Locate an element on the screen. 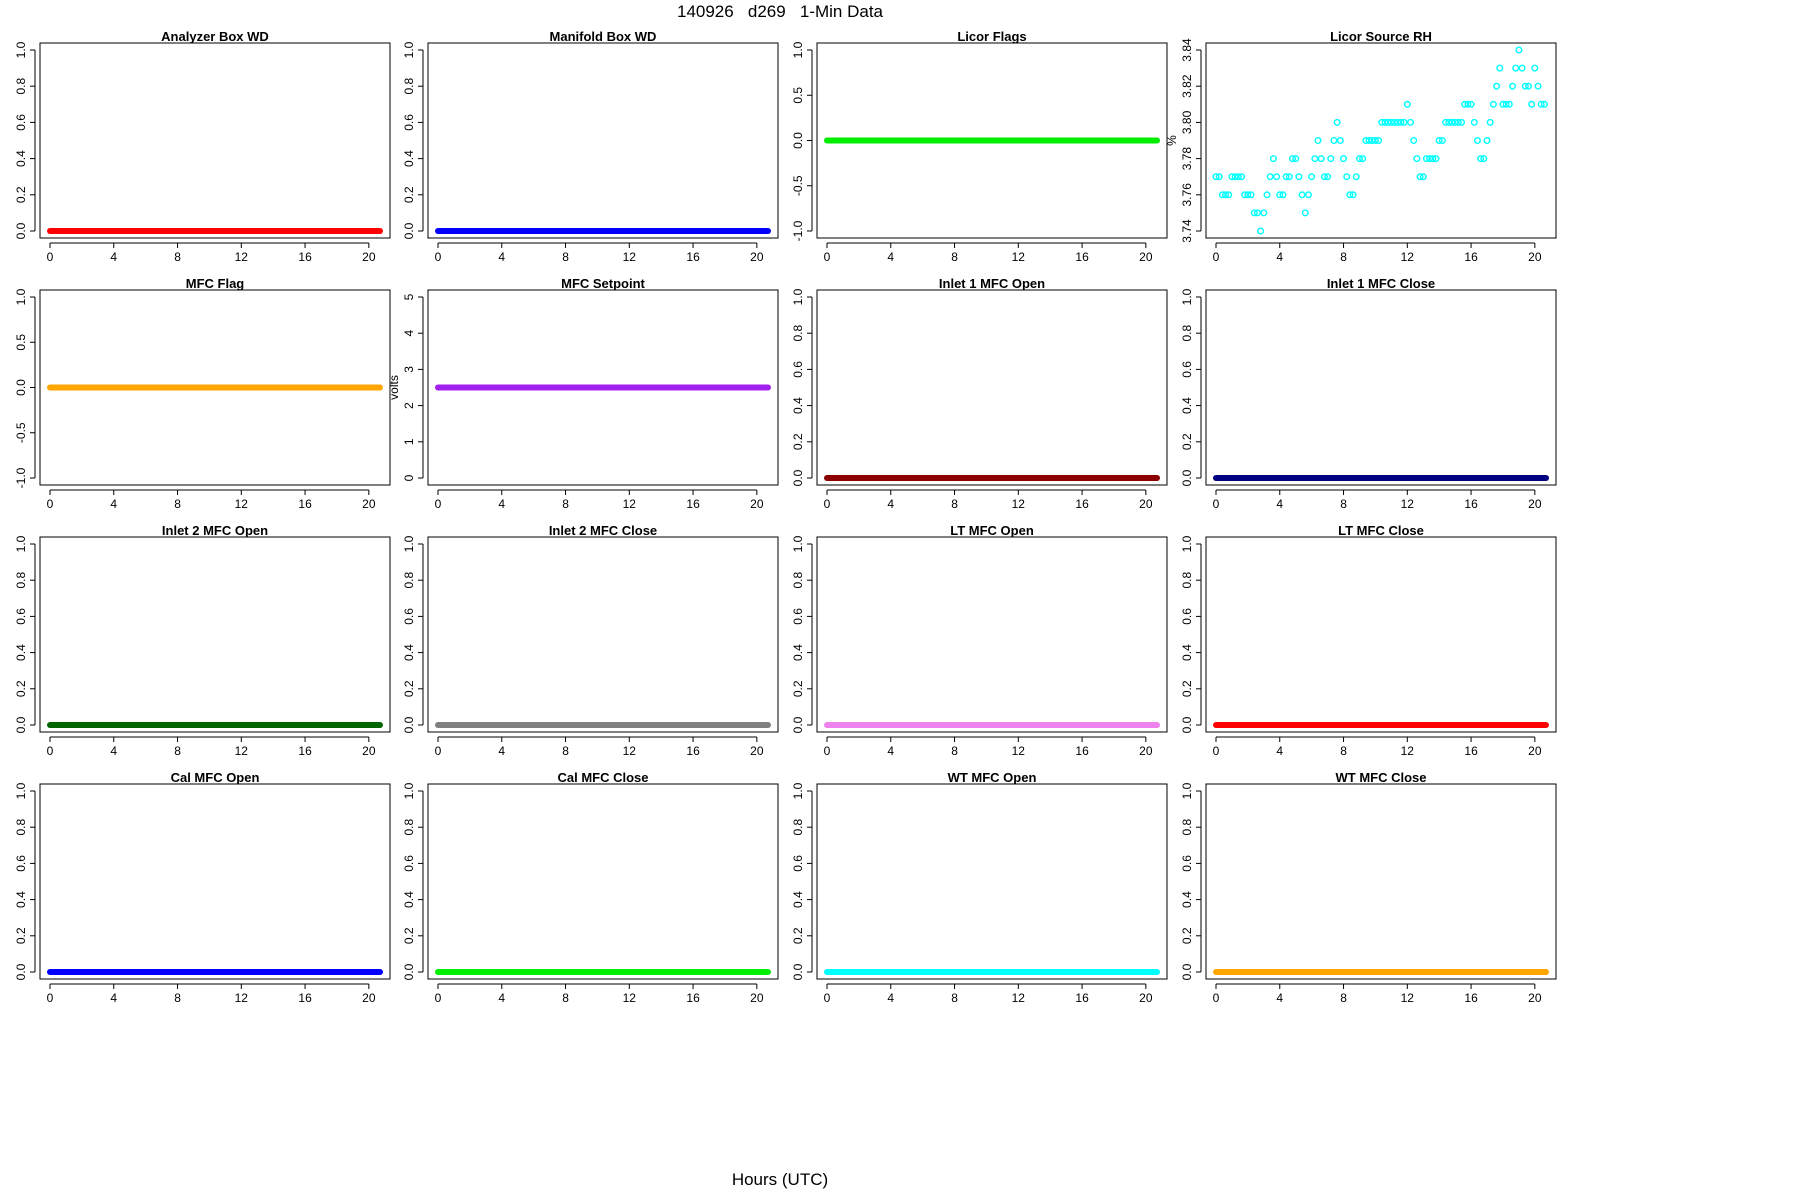 This screenshot has width=1800, height=1200. y-axis-label: volts is located at coordinates (394, 387).